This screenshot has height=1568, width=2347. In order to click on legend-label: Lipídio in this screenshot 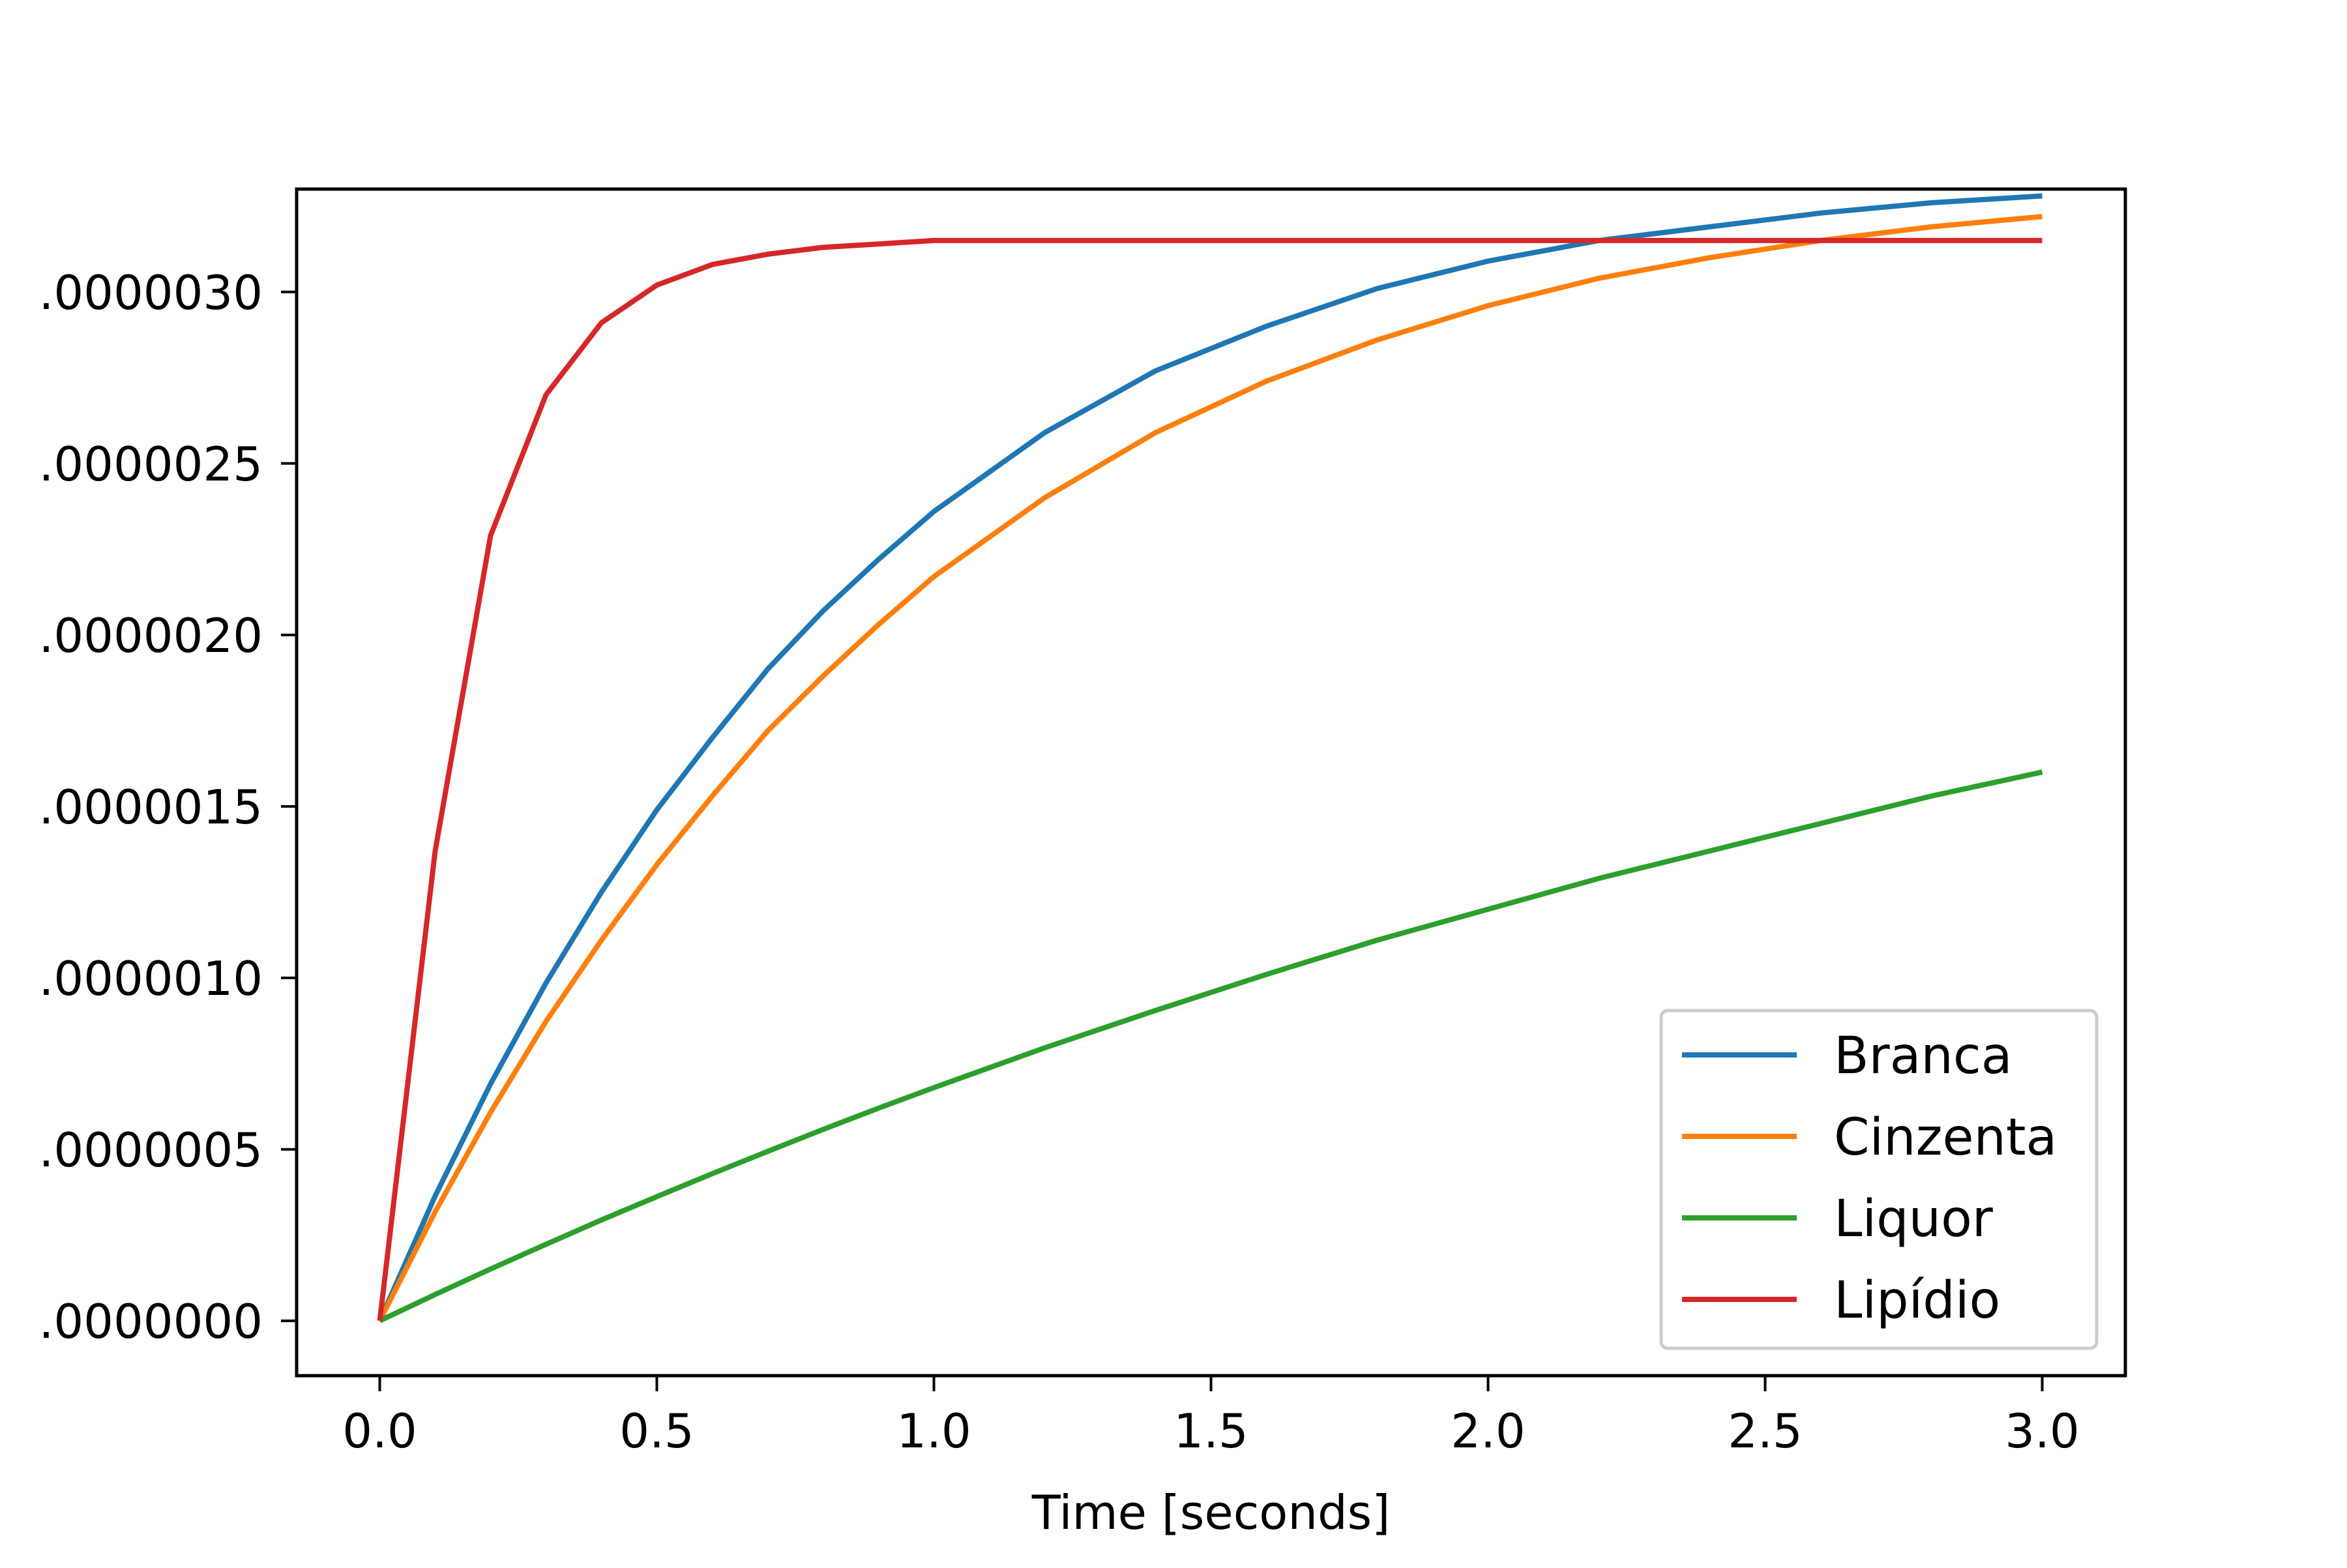, I will do `click(1917, 1300)`.